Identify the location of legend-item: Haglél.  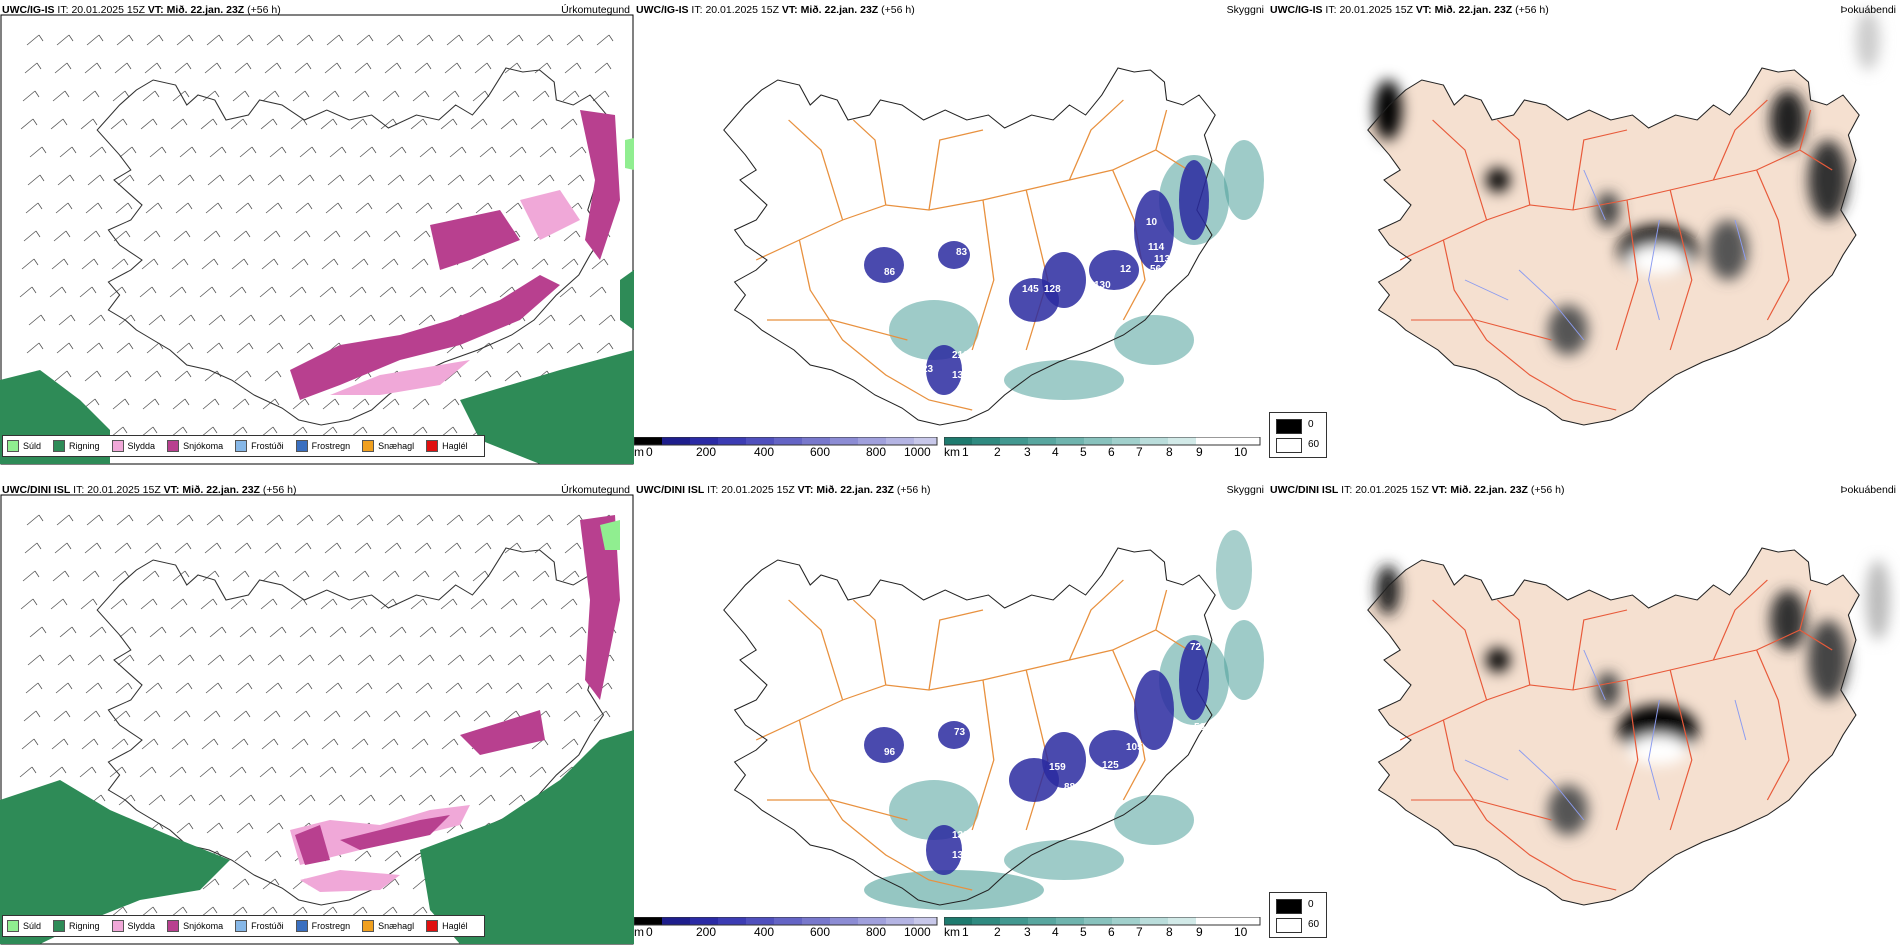
(447, 446).